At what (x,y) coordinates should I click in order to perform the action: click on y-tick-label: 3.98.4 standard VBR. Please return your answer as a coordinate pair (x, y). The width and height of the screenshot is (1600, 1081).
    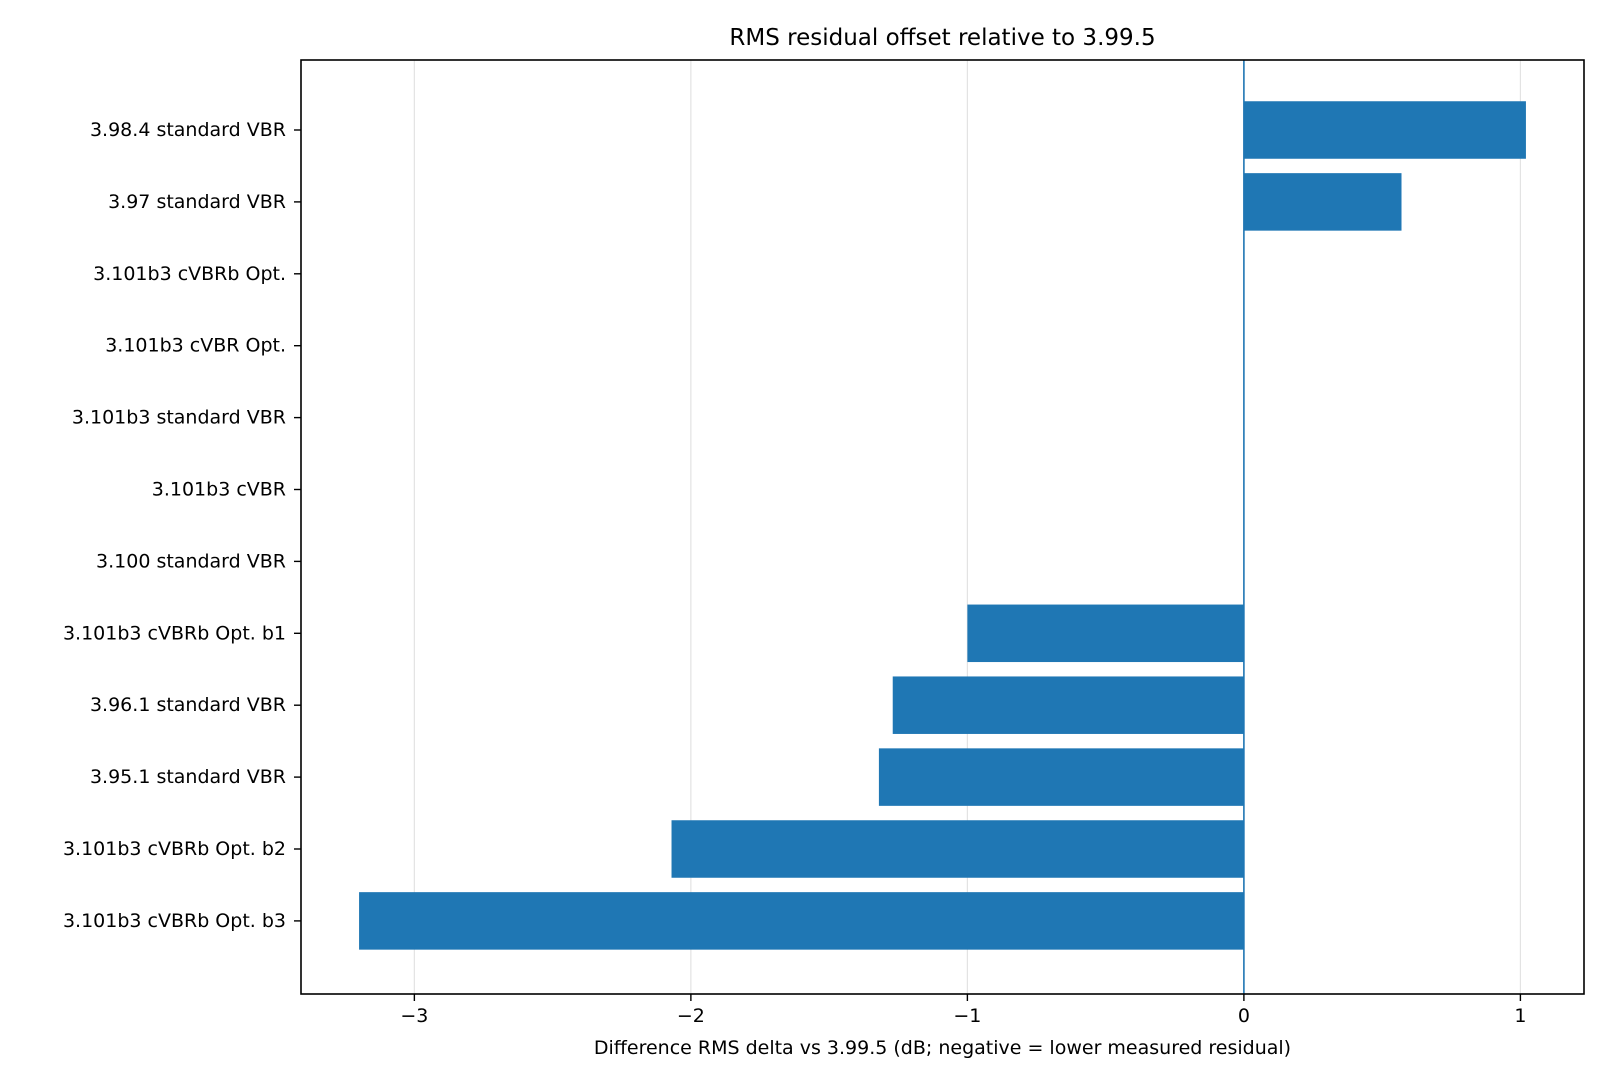
    Looking at the image, I should click on (188, 130).